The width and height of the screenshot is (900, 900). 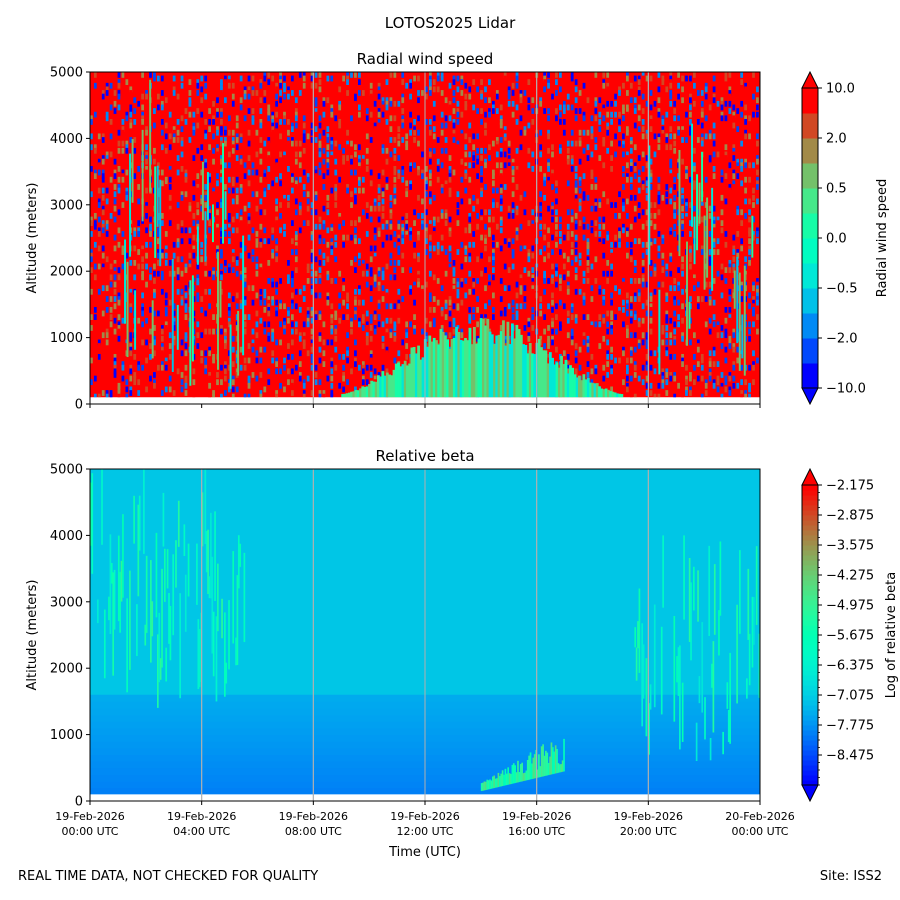 I want to click on aerosol-layer, so click(x=547, y=764).